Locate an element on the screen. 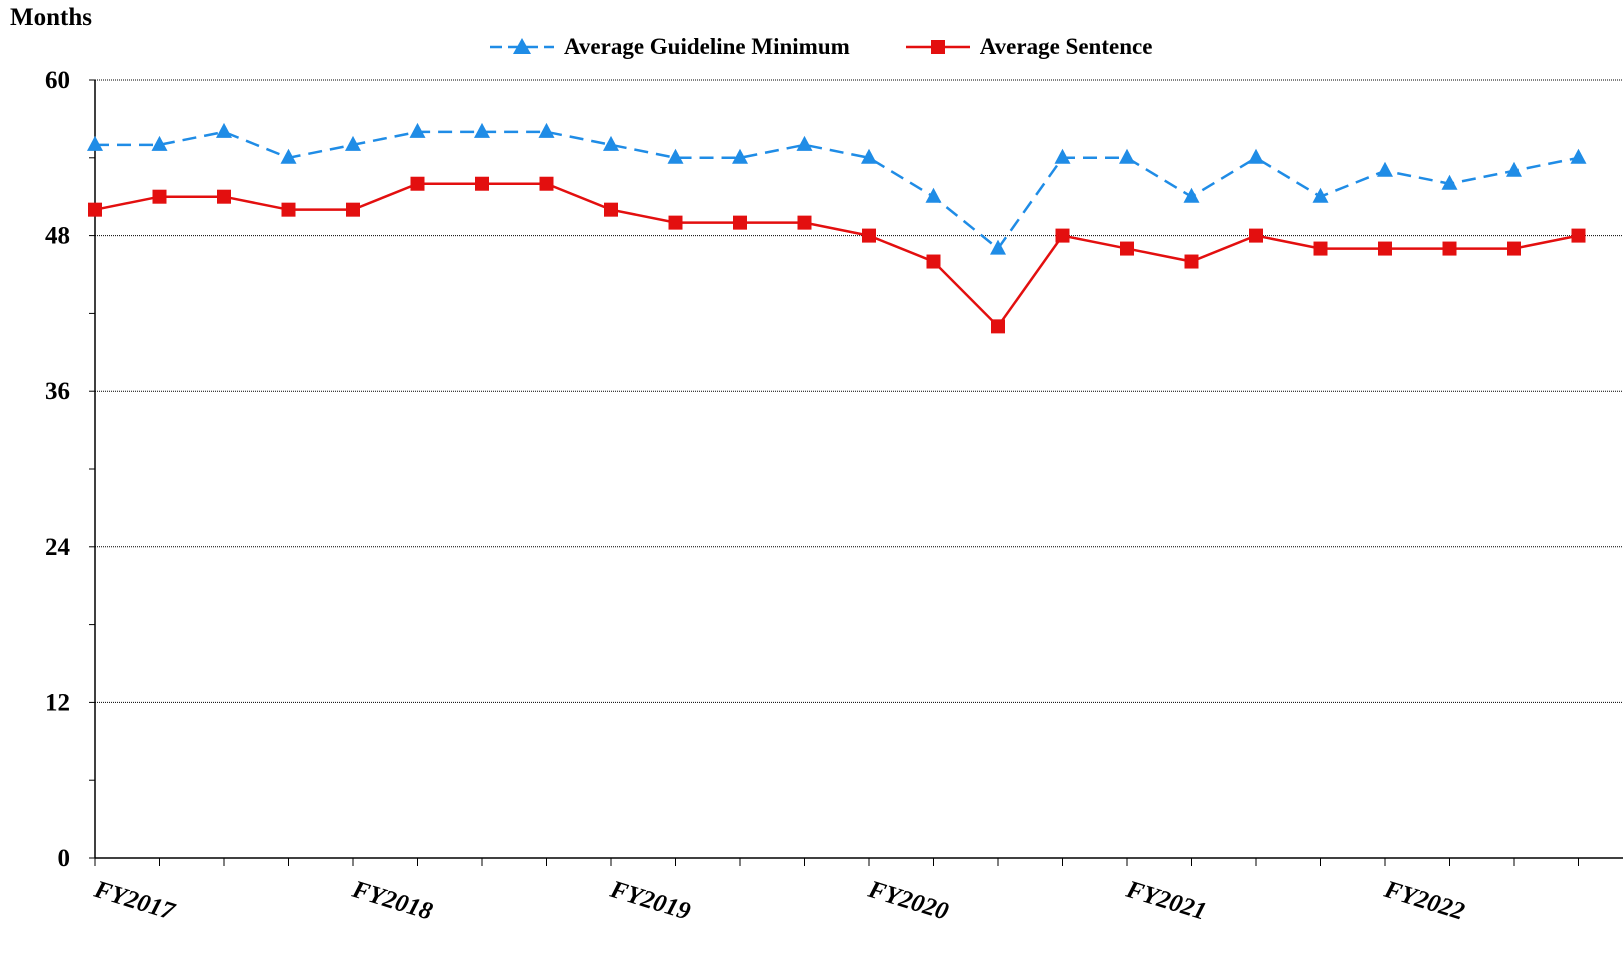 This screenshot has width=1623, height=973. x-tick-label: FY2020 is located at coordinates (908, 901).